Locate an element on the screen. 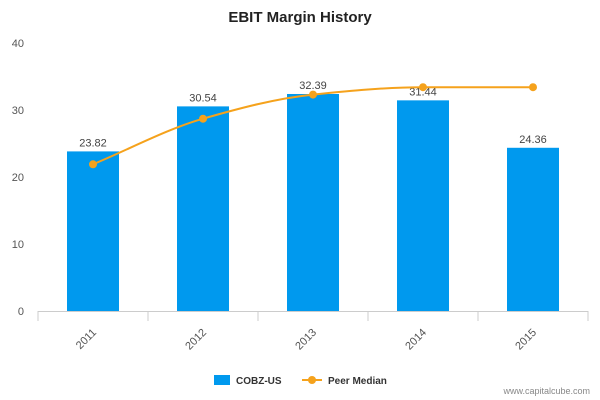 Image resolution: width=600 pixels, height=400 pixels. legend-label-line: Peer Median is located at coordinates (357, 381).